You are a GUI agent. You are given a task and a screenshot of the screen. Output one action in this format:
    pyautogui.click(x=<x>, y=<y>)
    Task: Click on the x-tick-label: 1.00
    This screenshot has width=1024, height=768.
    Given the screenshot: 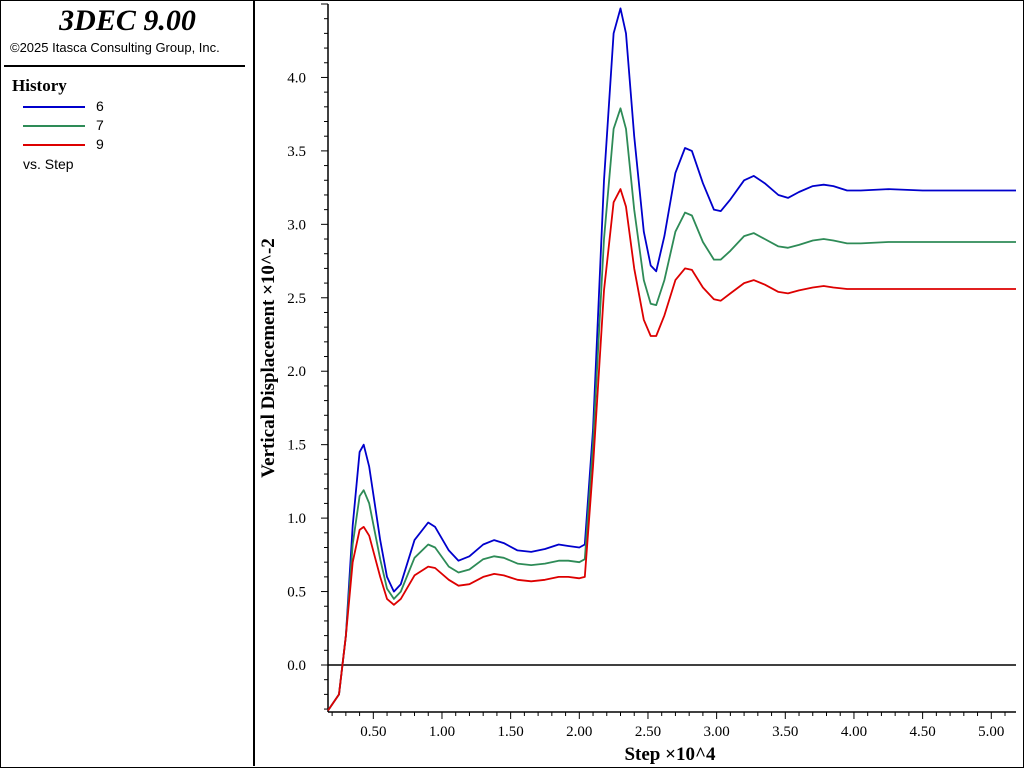 What is the action you would take?
    pyautogui.click(x=442, y=732)
    